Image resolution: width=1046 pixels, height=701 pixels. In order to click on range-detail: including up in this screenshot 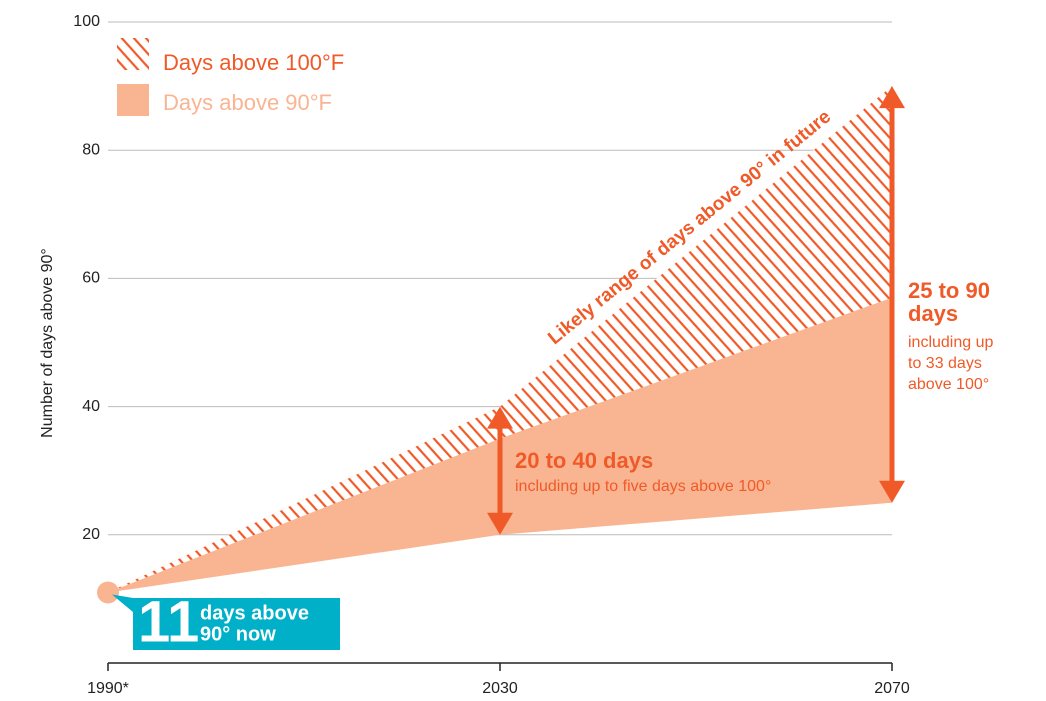, I will do `click(951, 342)`.